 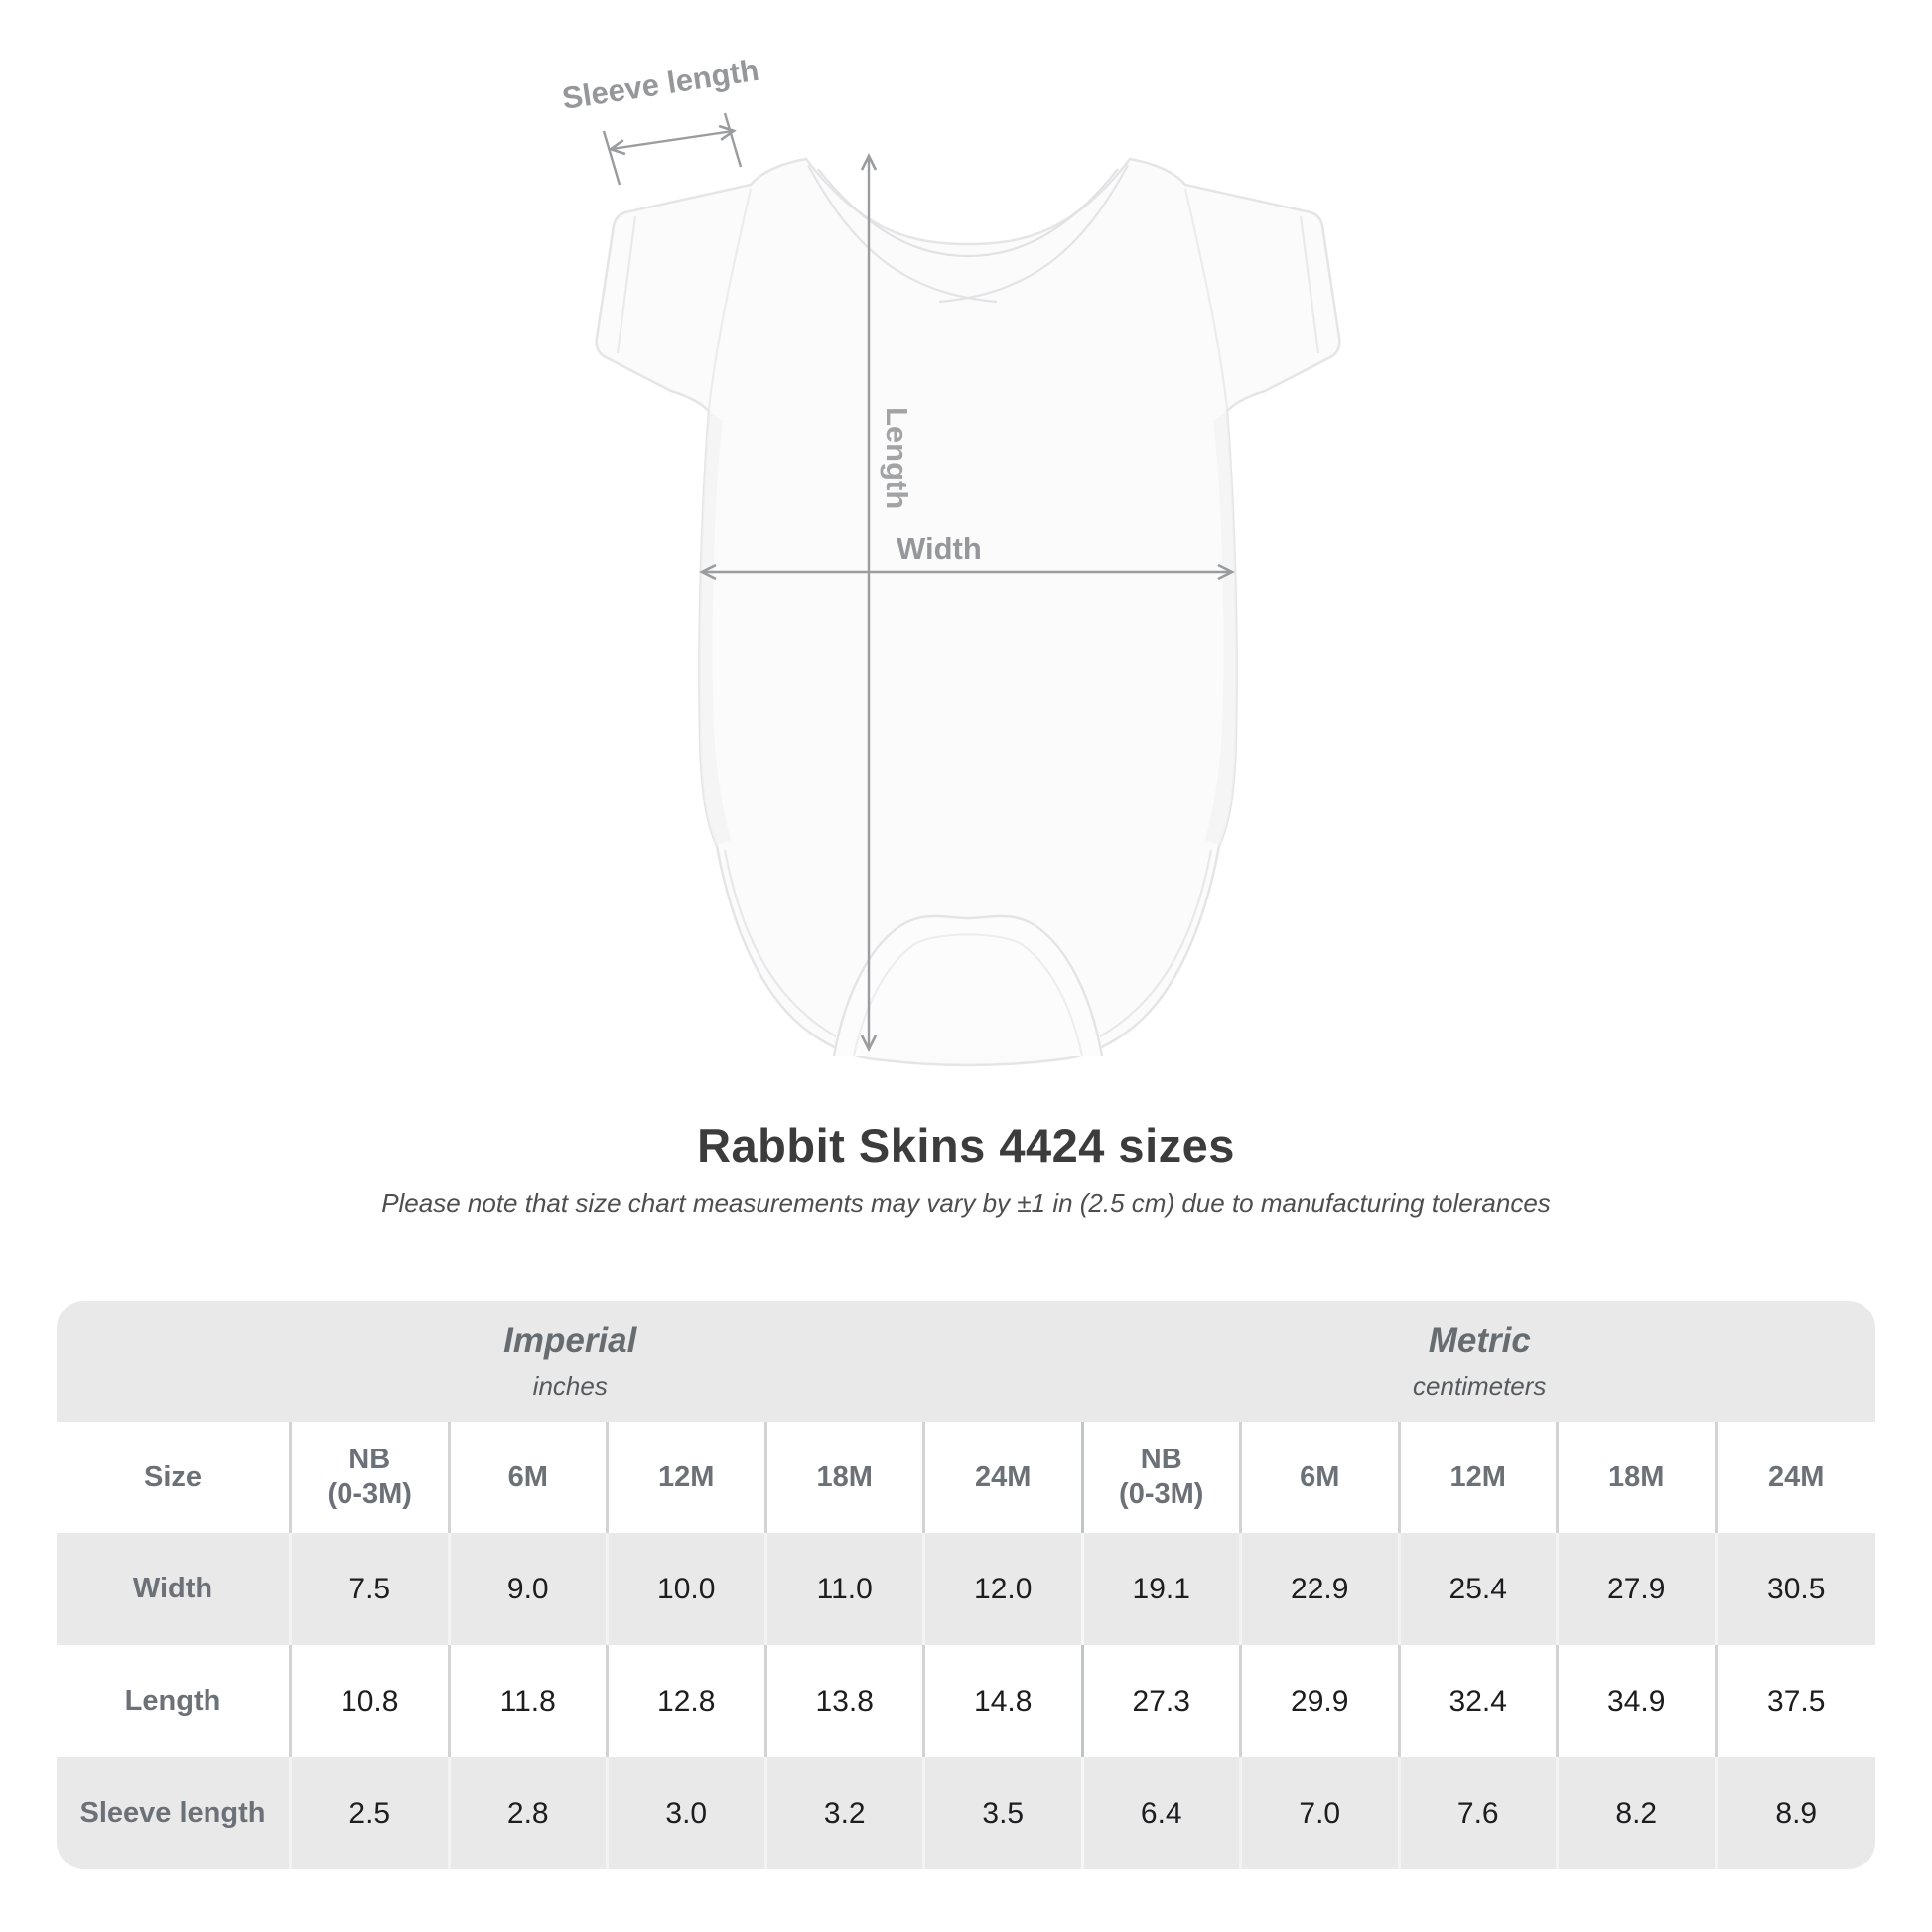 What do you see at coordinates (660, 85) in the screenshot?
I see `sleeve-length-label: Sleeve length` at bounding box center [660, 85].